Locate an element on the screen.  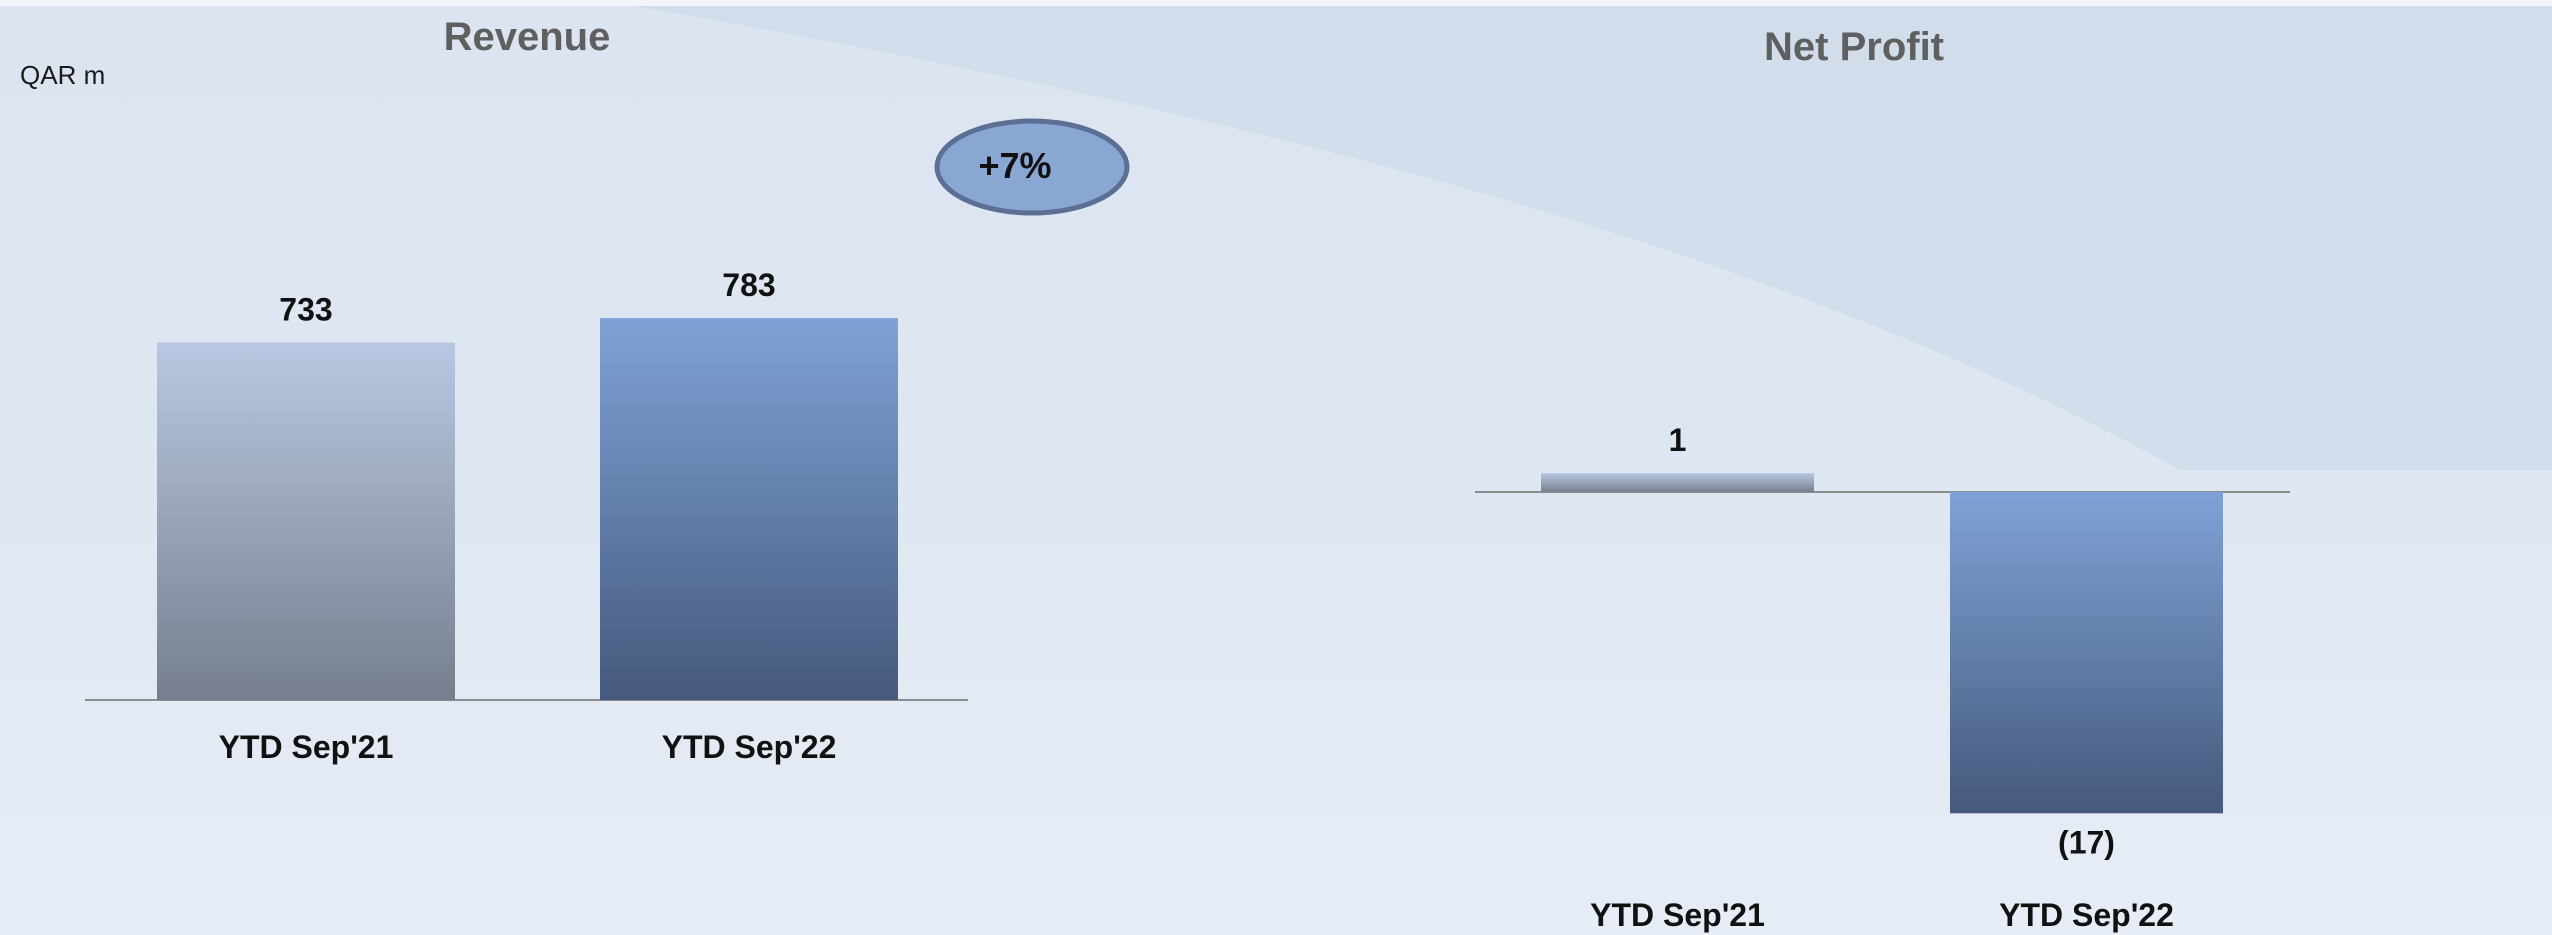
net-profit-tick-label-0: YTD Sep'21 is located at coordinates (1677, 915).